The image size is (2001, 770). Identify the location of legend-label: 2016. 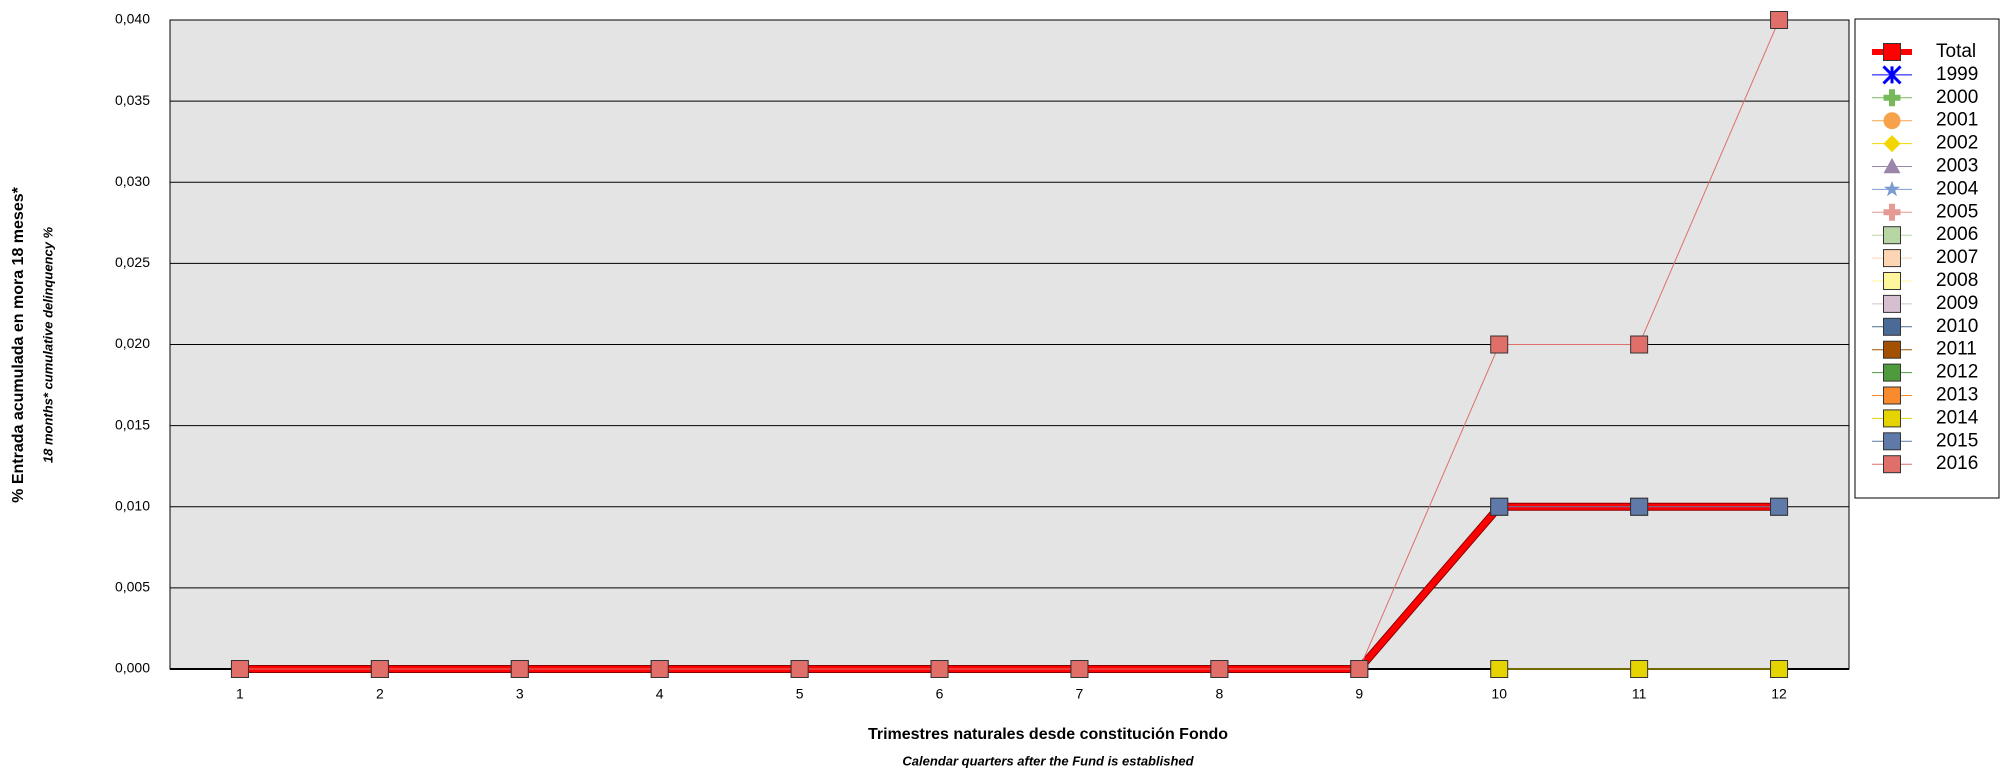
(1957, 463).